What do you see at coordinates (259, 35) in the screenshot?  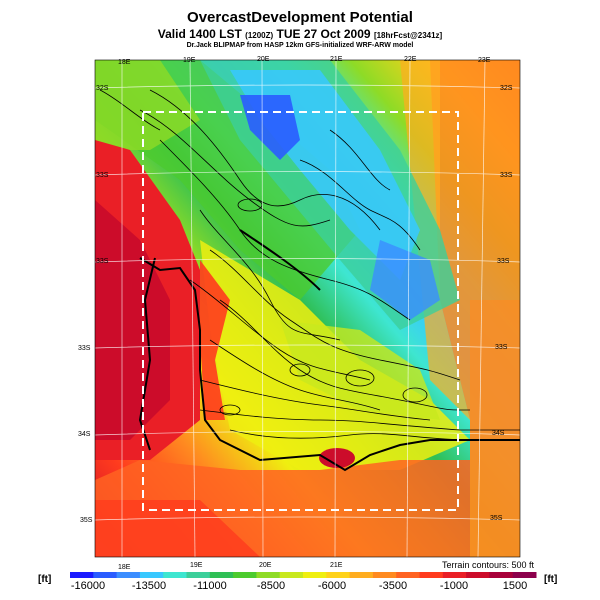 I see `utc-time: (1200Z)` at bounding box center [259, 35].